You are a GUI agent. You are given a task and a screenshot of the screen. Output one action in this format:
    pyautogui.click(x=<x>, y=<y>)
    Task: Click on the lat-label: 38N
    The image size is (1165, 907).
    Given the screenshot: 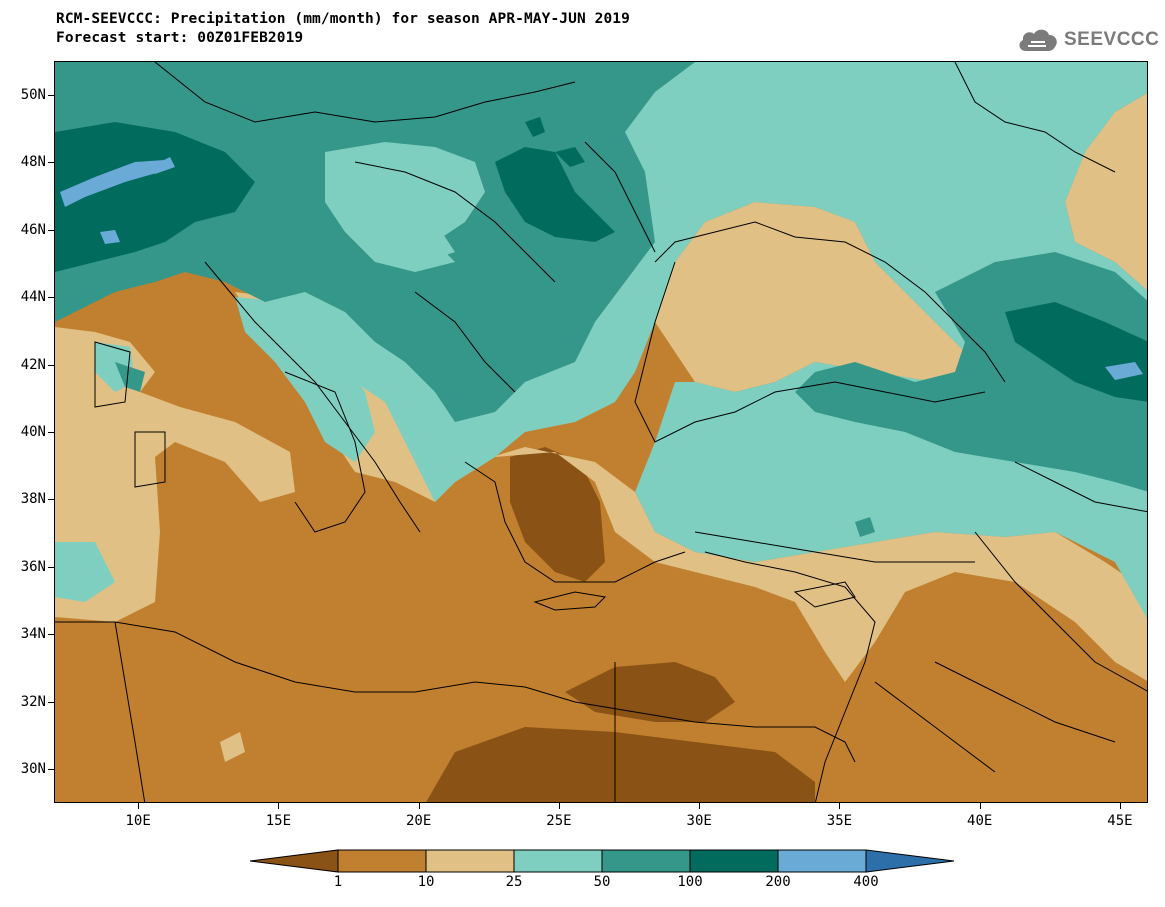 What is the action you would take?
    pyautogui.click(x=33, y=499)
    